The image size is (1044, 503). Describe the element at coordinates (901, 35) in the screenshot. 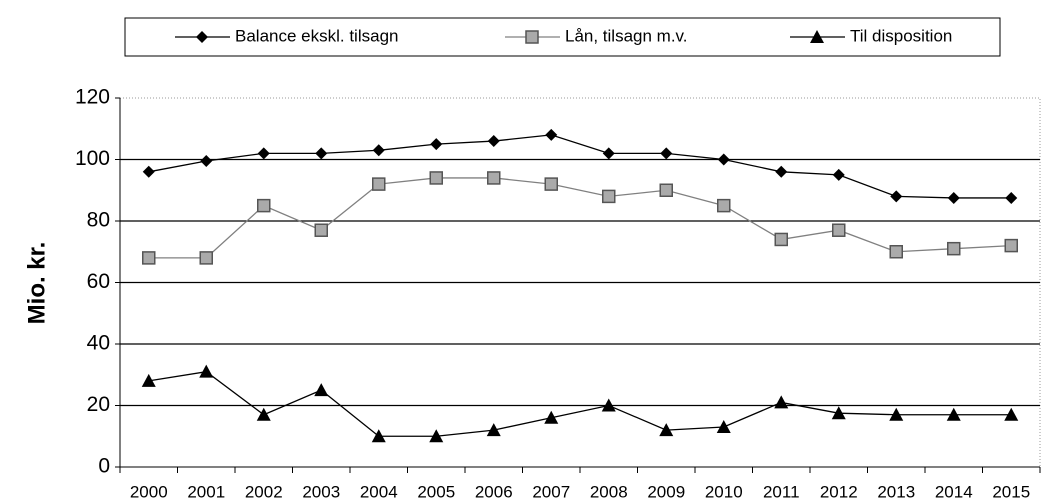

I see `legend-label: Til disposition` at that location.